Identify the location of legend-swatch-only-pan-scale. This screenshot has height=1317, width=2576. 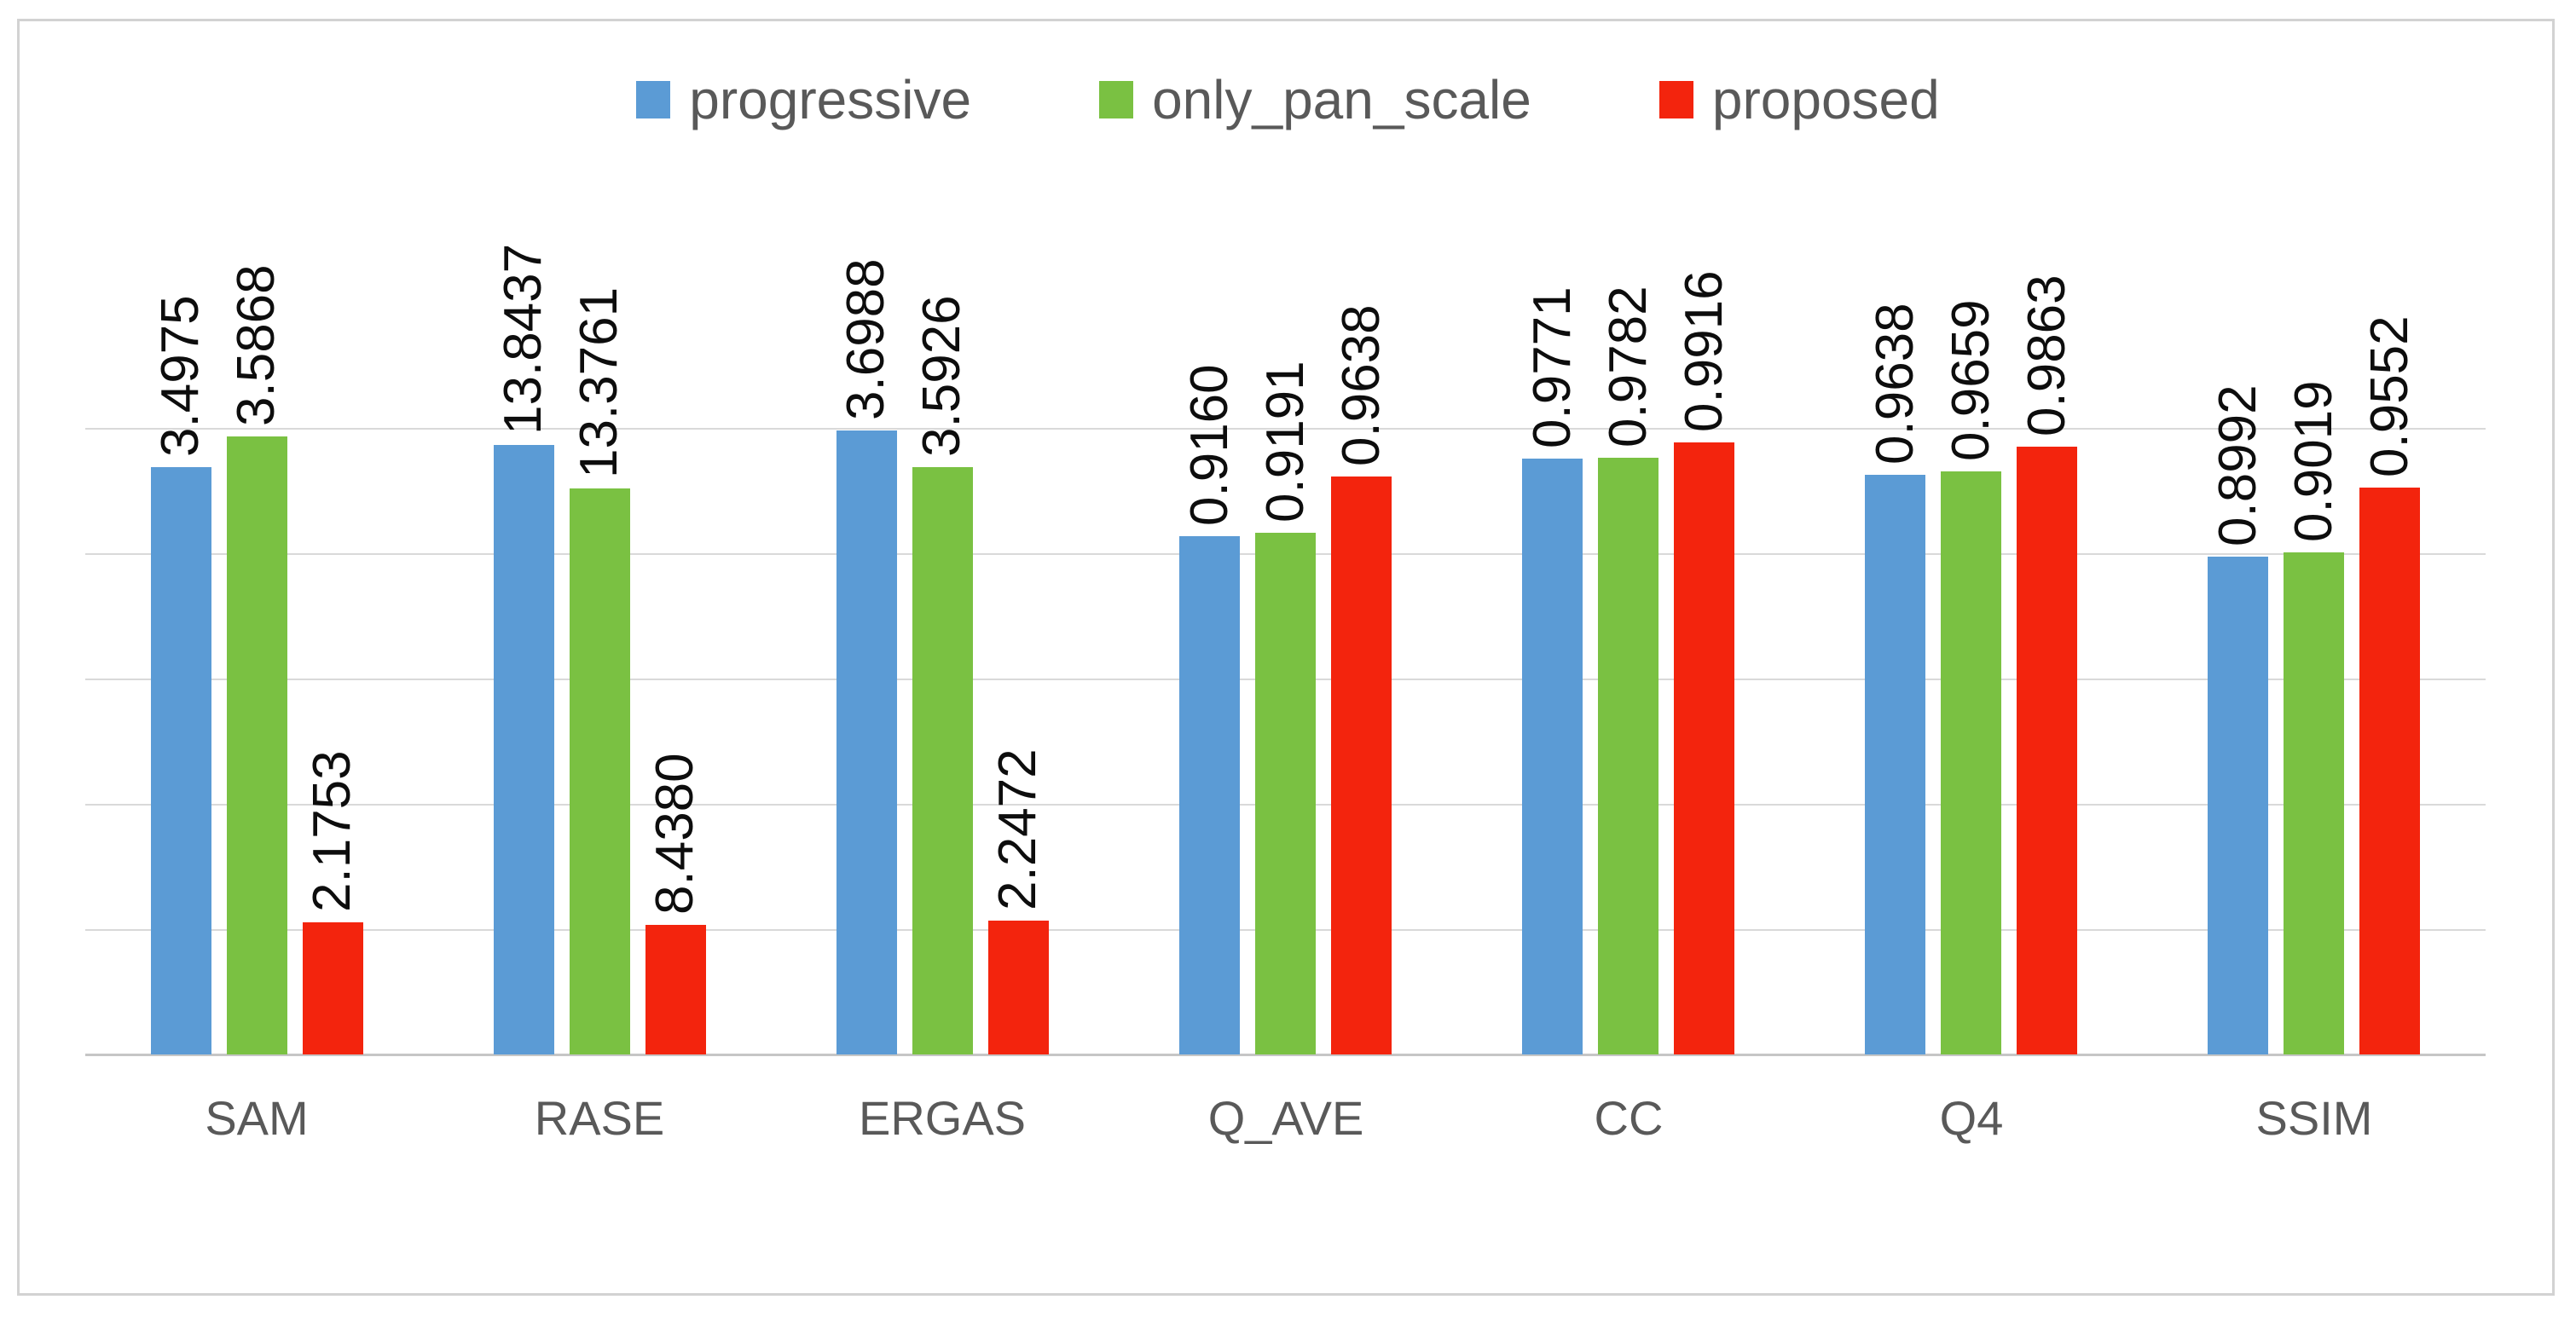
(1116, 99).